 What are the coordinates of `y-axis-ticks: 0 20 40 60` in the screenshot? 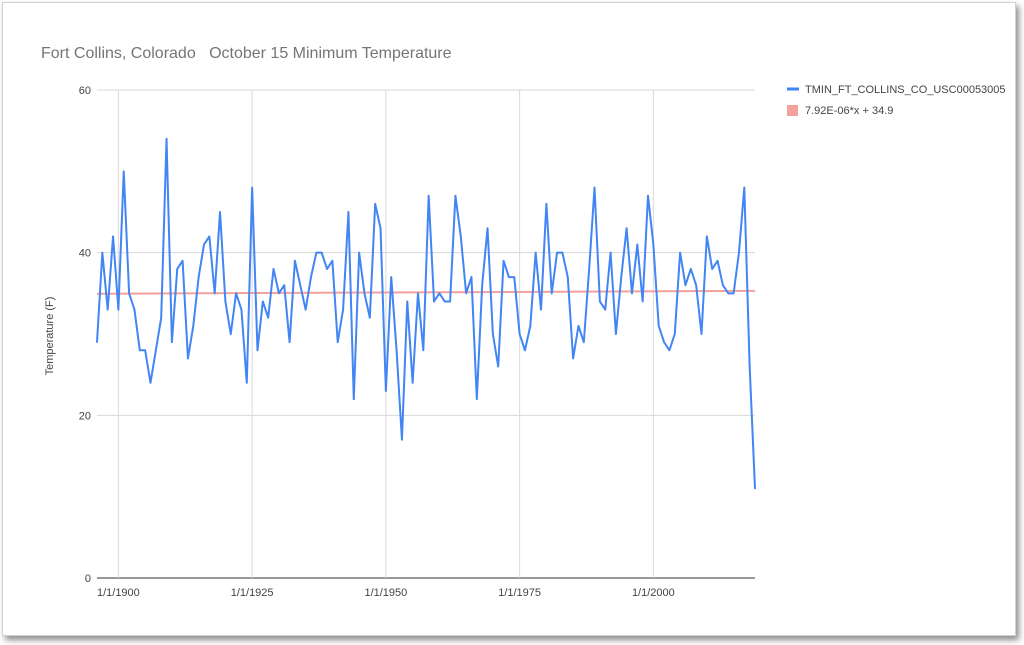 It's located at (85, 335).